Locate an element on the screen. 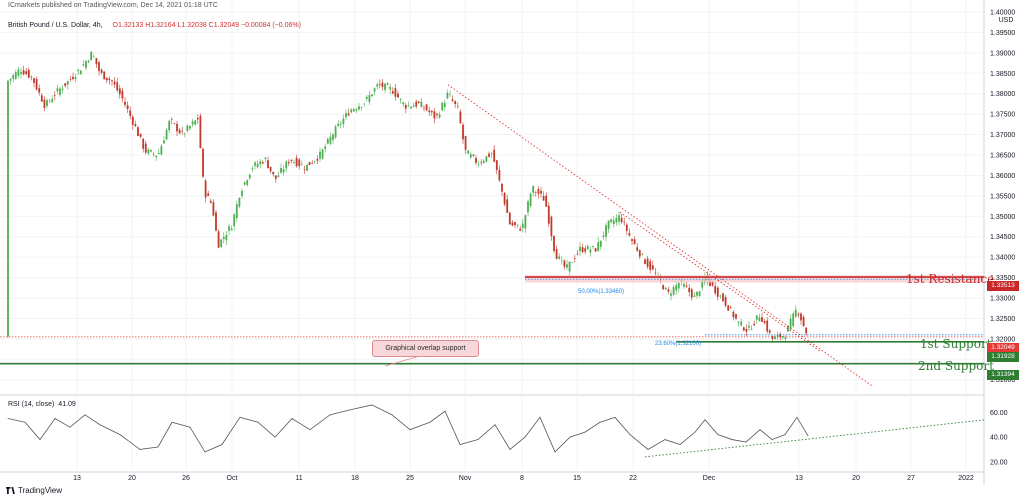 The width and height of the screenshot is (1024, 500). time-tick-label: 27 is located at coordinates (911, 478).